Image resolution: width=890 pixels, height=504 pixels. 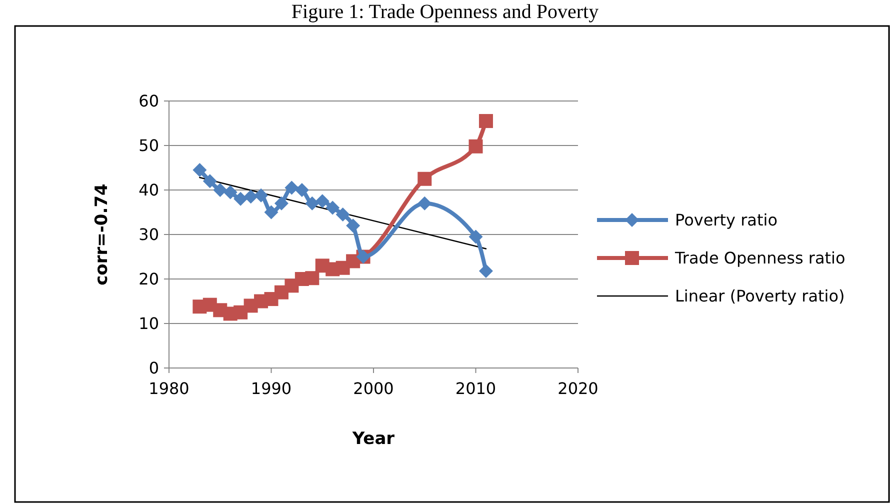 I want to click on x-tick-label: 2010, so click(x=475, y=388).